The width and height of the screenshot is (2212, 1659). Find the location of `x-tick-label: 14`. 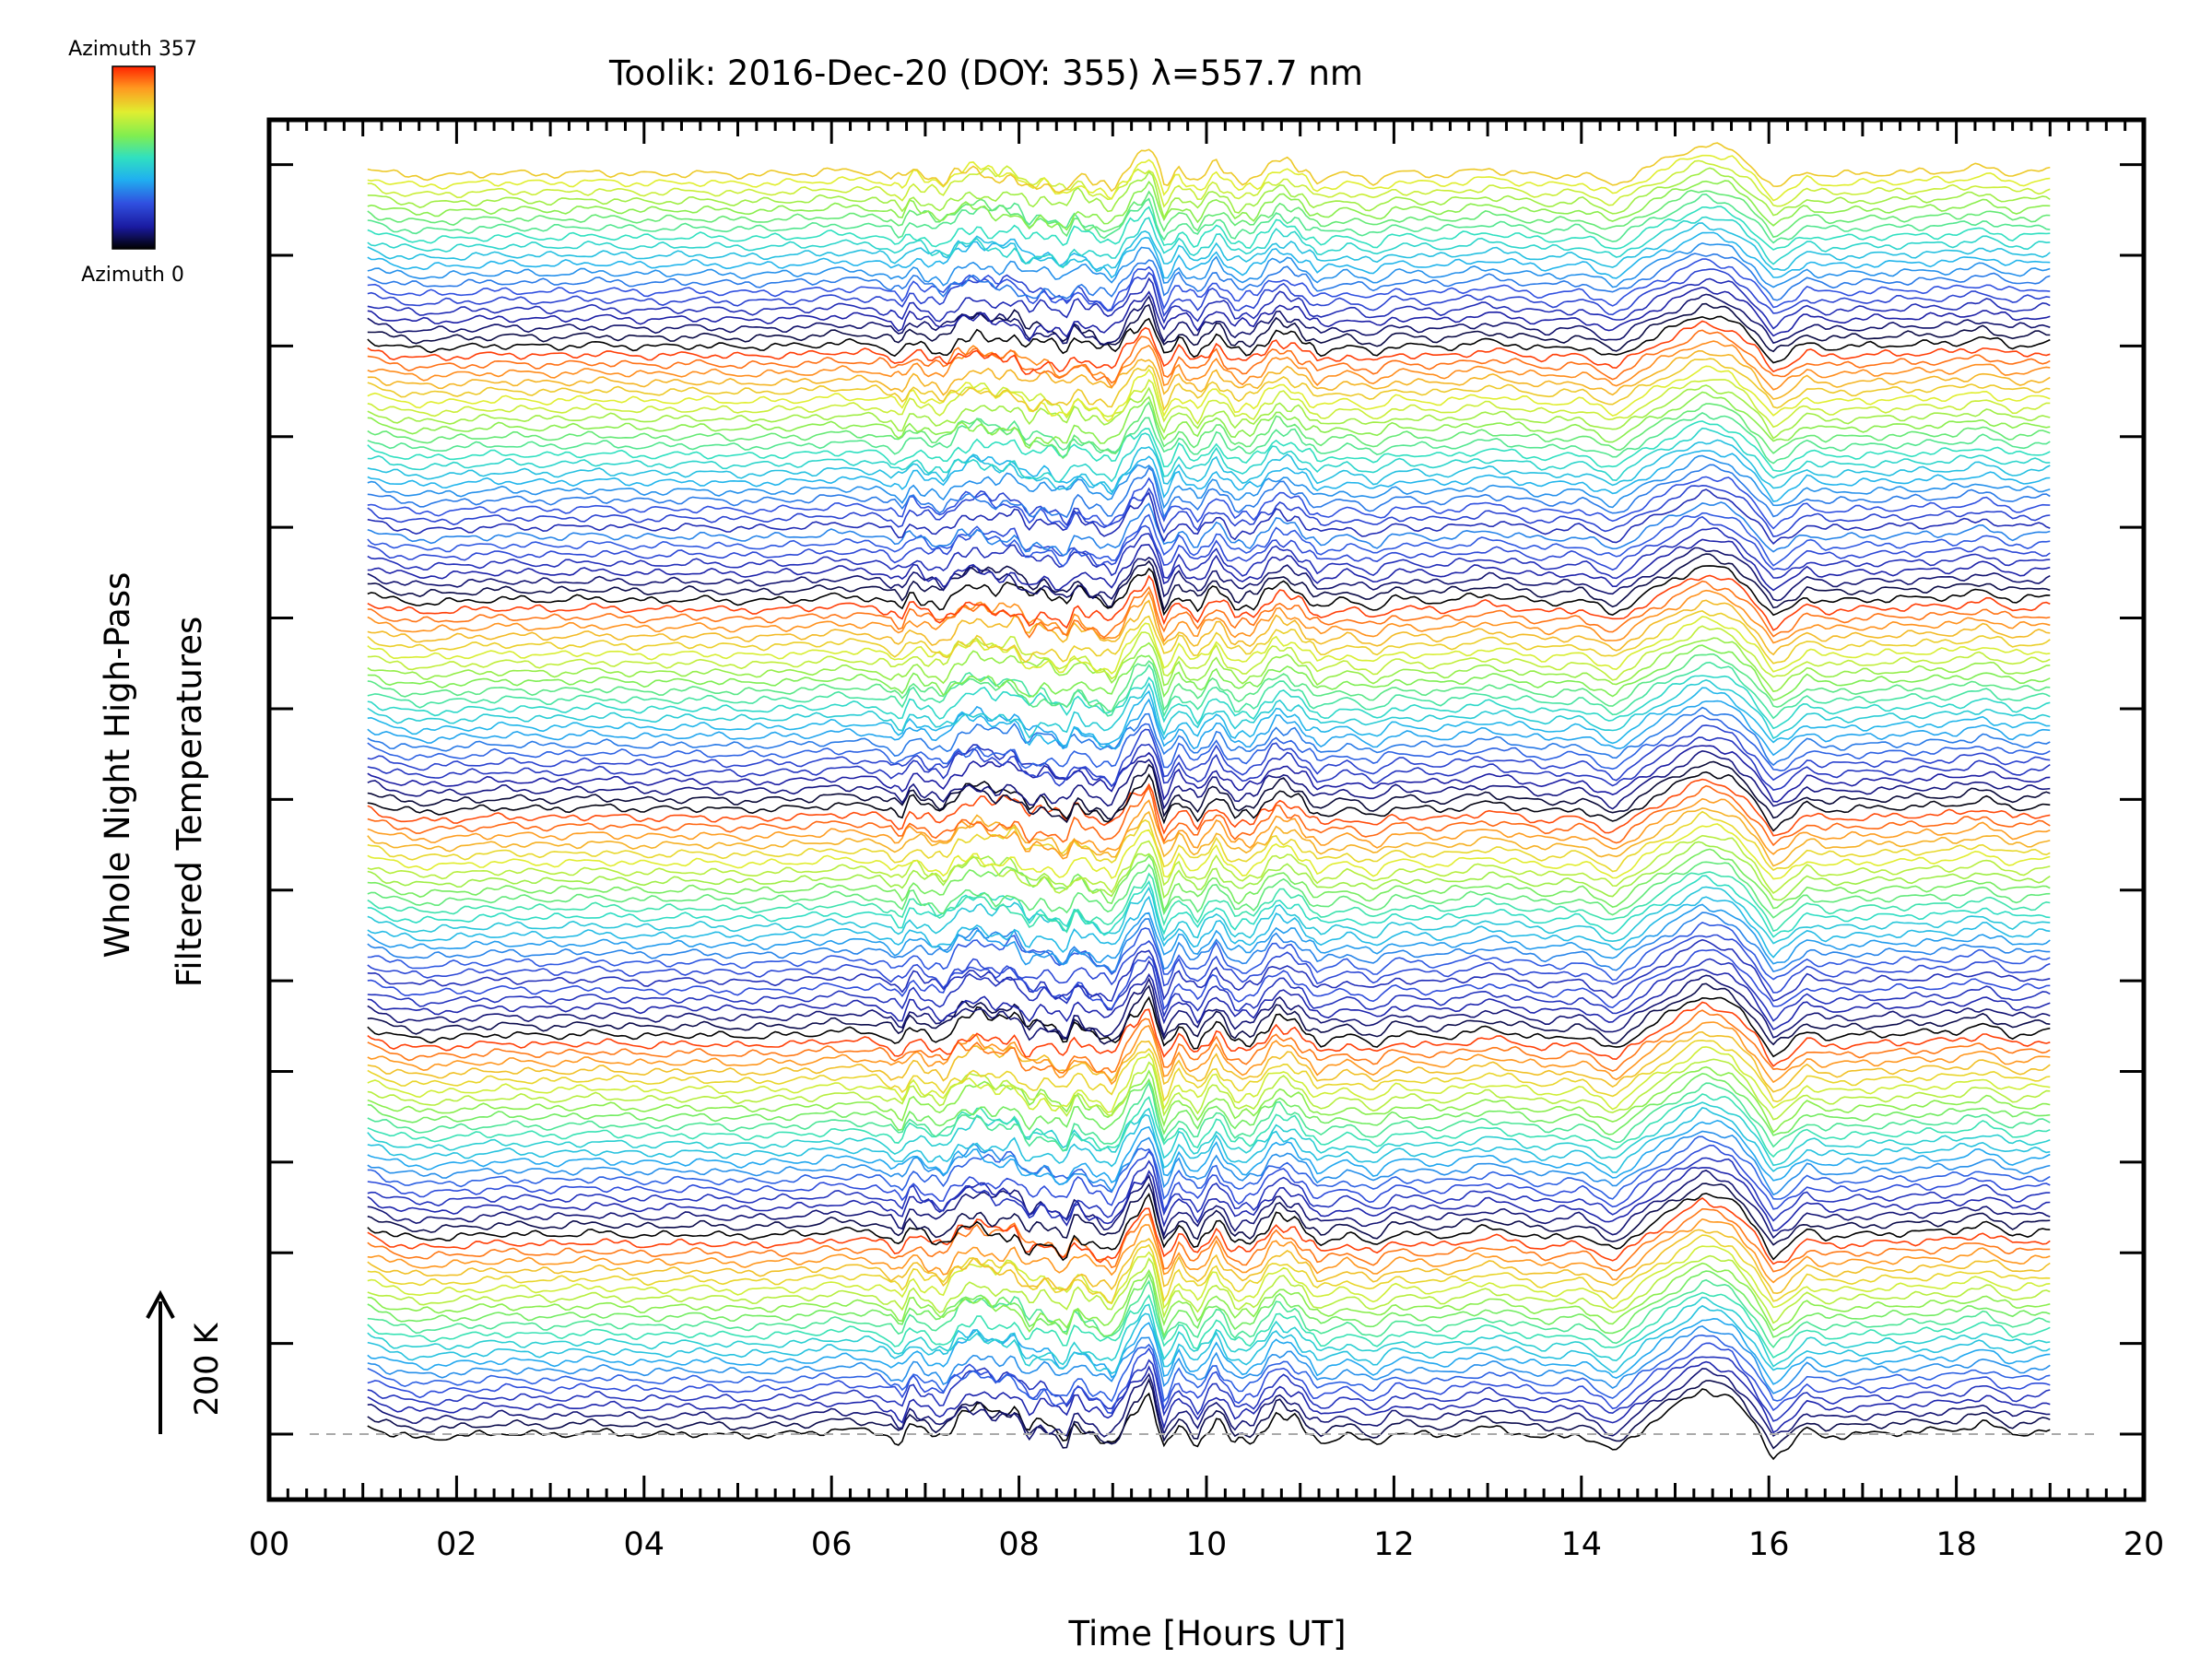

x-tick-label: 14 is located at coordinates (1582, 1544).